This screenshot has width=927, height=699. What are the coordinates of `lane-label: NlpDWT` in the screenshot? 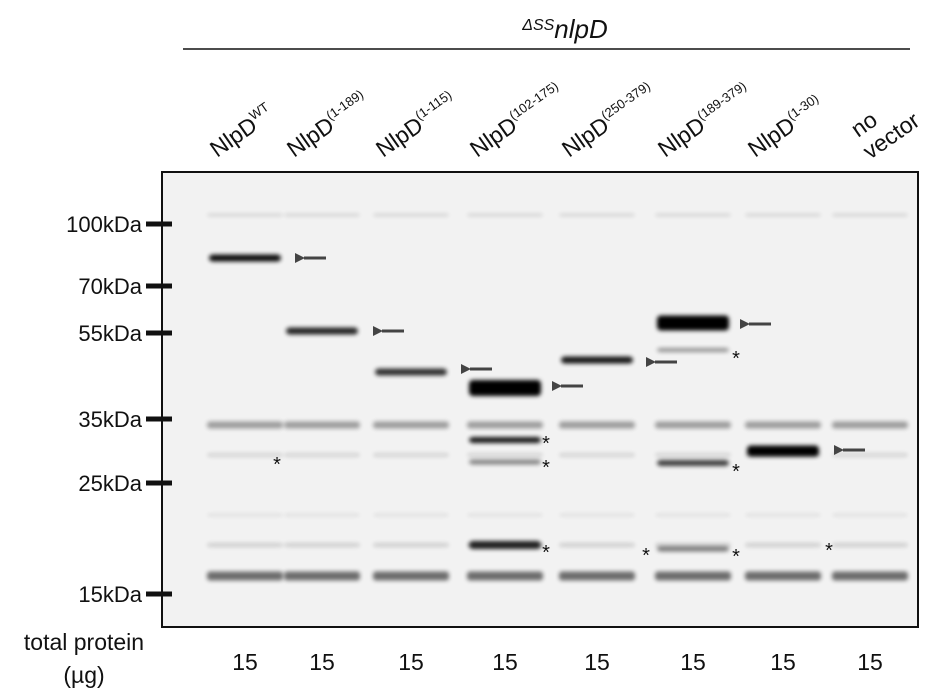 It's located at (241, 130).